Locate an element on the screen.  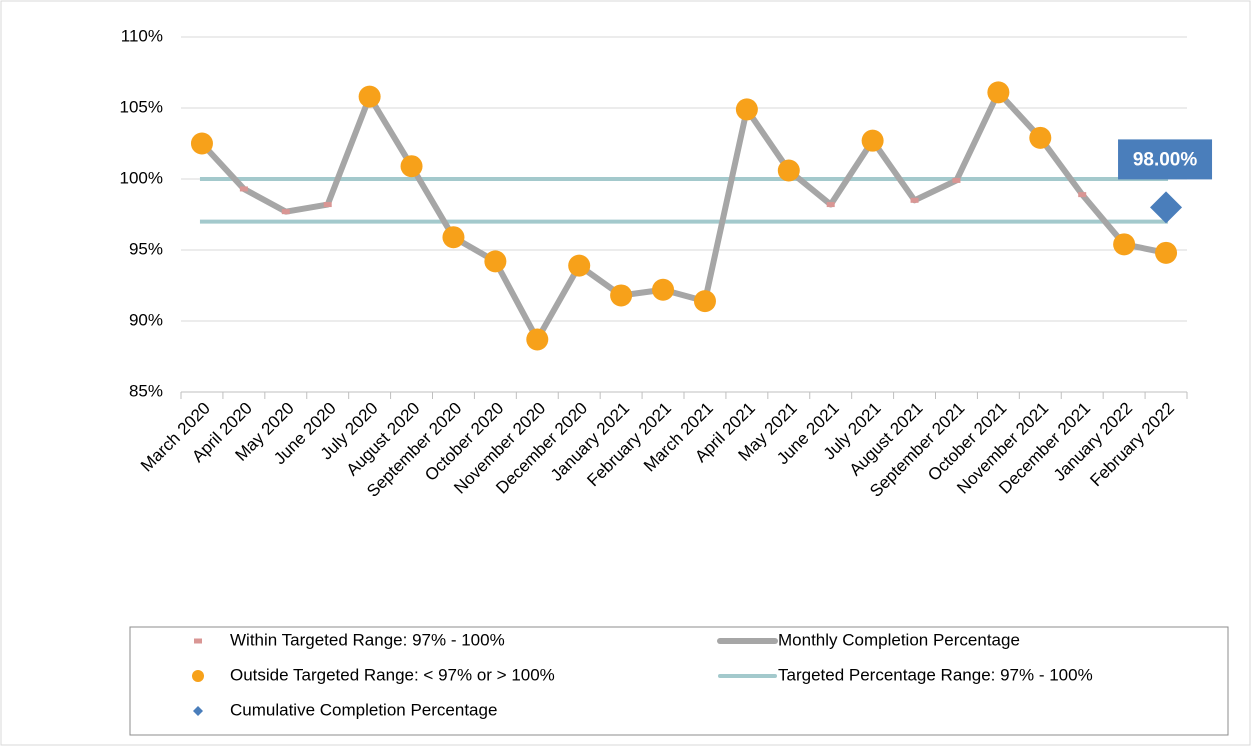
data-label-box is located at coordinates (1165, 159).